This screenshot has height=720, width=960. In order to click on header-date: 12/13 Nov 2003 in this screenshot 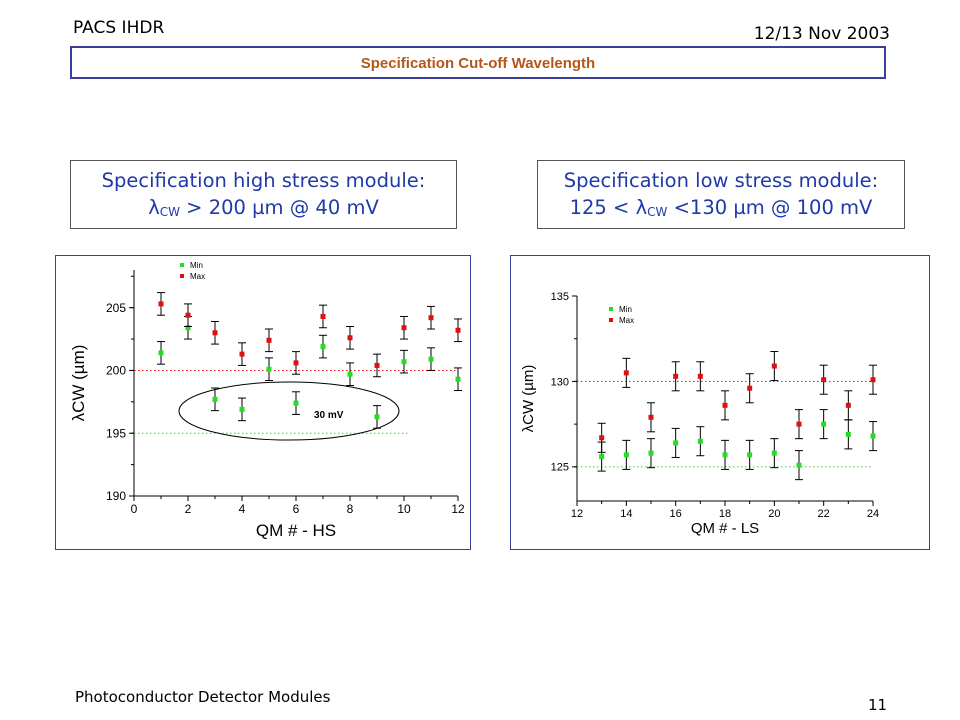, I will do `click(821, 34)`.